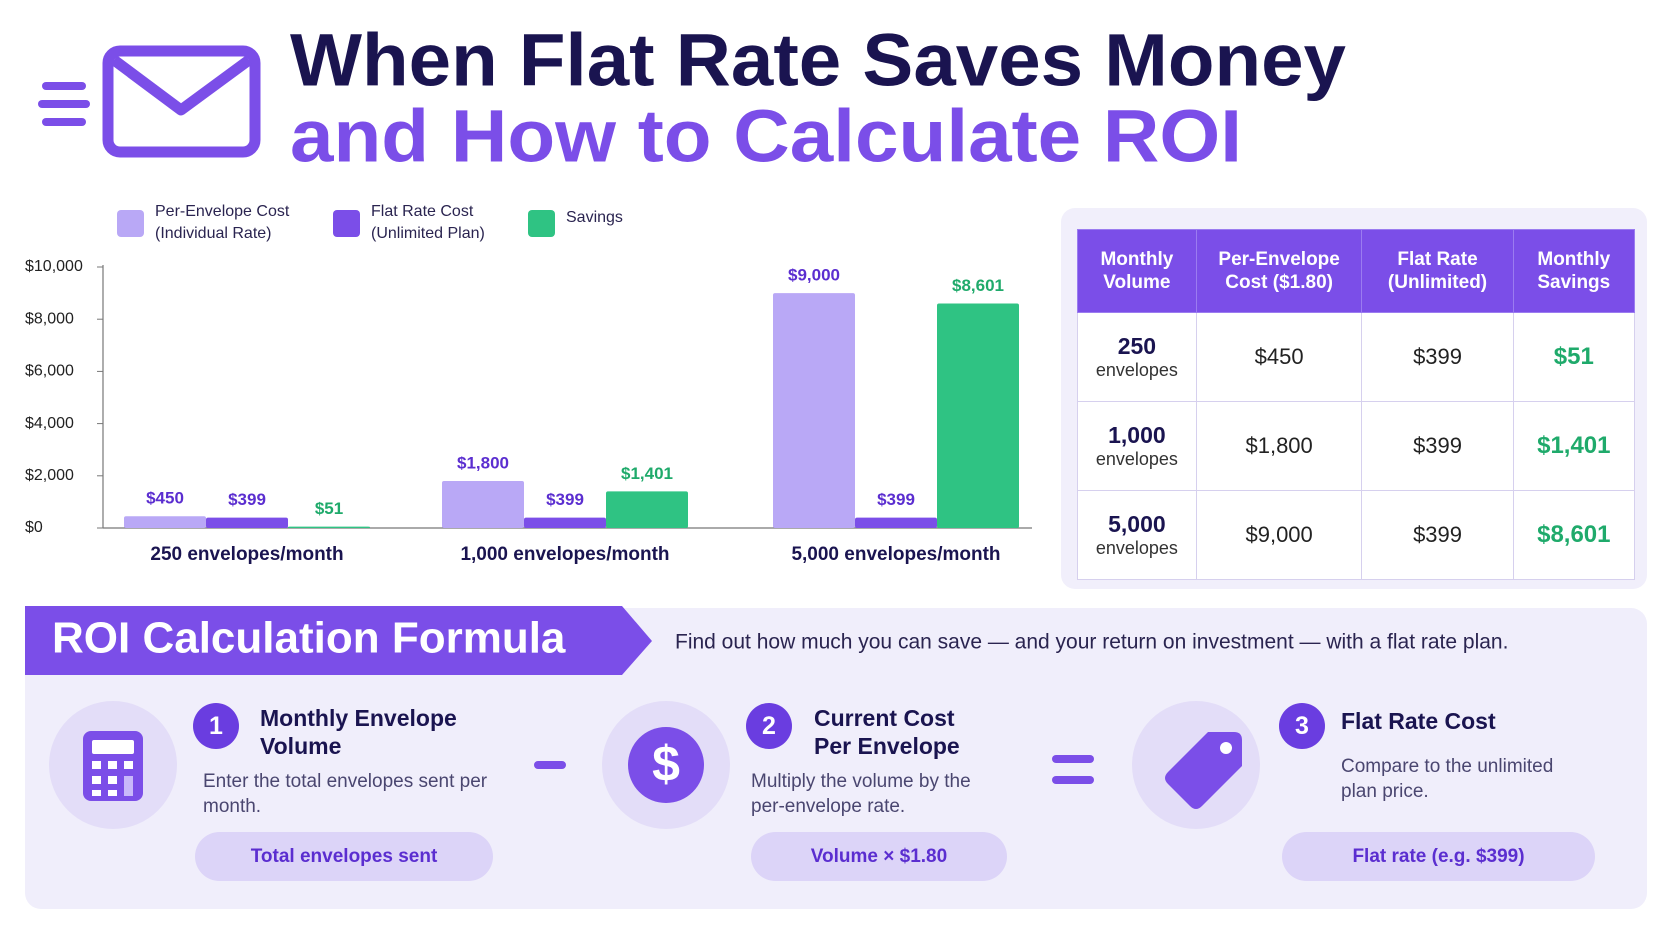 This screenshot has width=1672, height=941. What do you see at coordinates (358, 732) in the screenshot?
I see `step-title: Monthly Envelope Volume` at bounding box center [358, 732].